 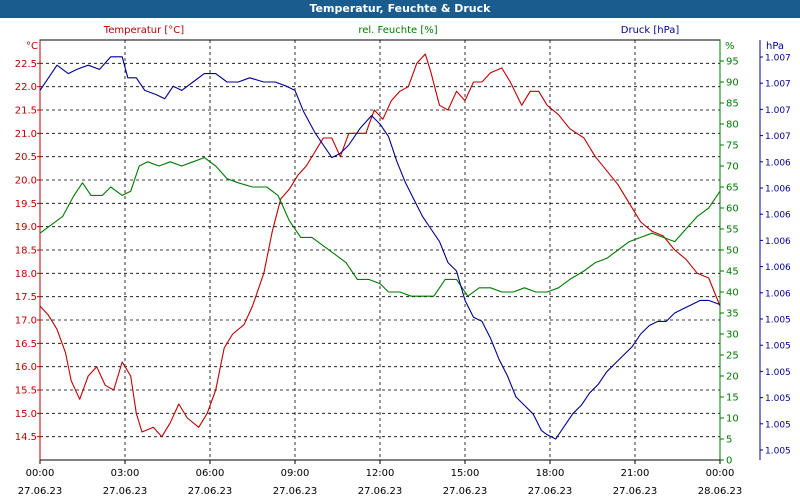 What do you see at coordinates (550, 473) in the screenshot?
I see `x-tick-label-time: 18:00` at bounding box center [550, 473].